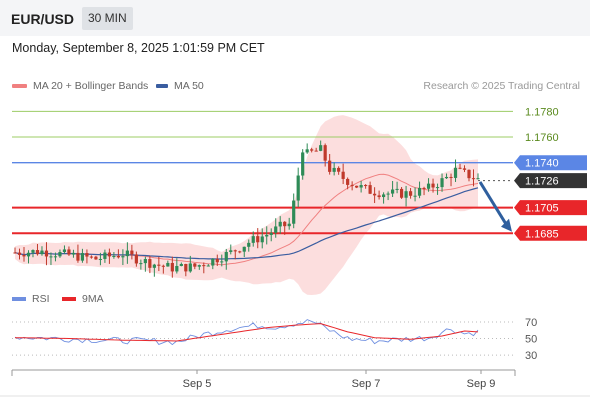 The width and height of the screenshot is (590, 400). I want to click on symbol-title: EUR/USD, so click(43, 19).